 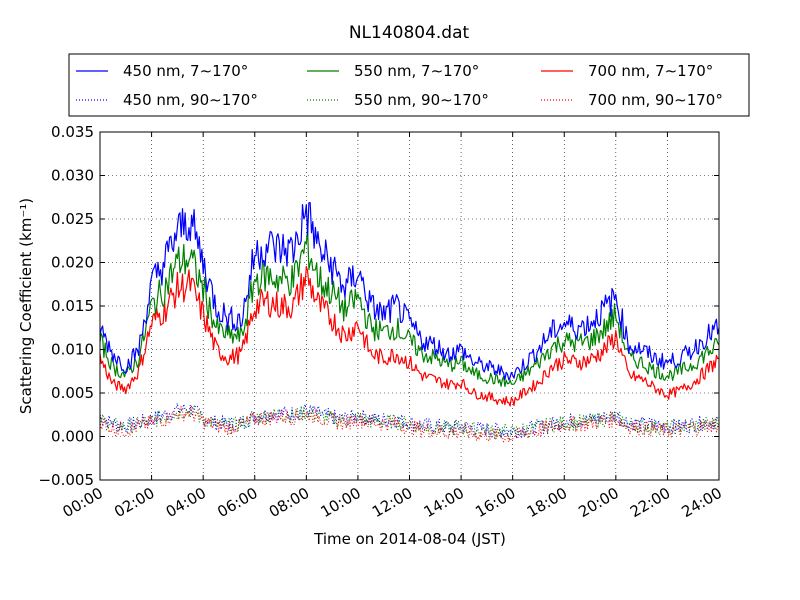 What do you see at coordinates (72, 350) in the screenshot?
I see `y-tick-label: 0.010` at bounding box center [72, 350].